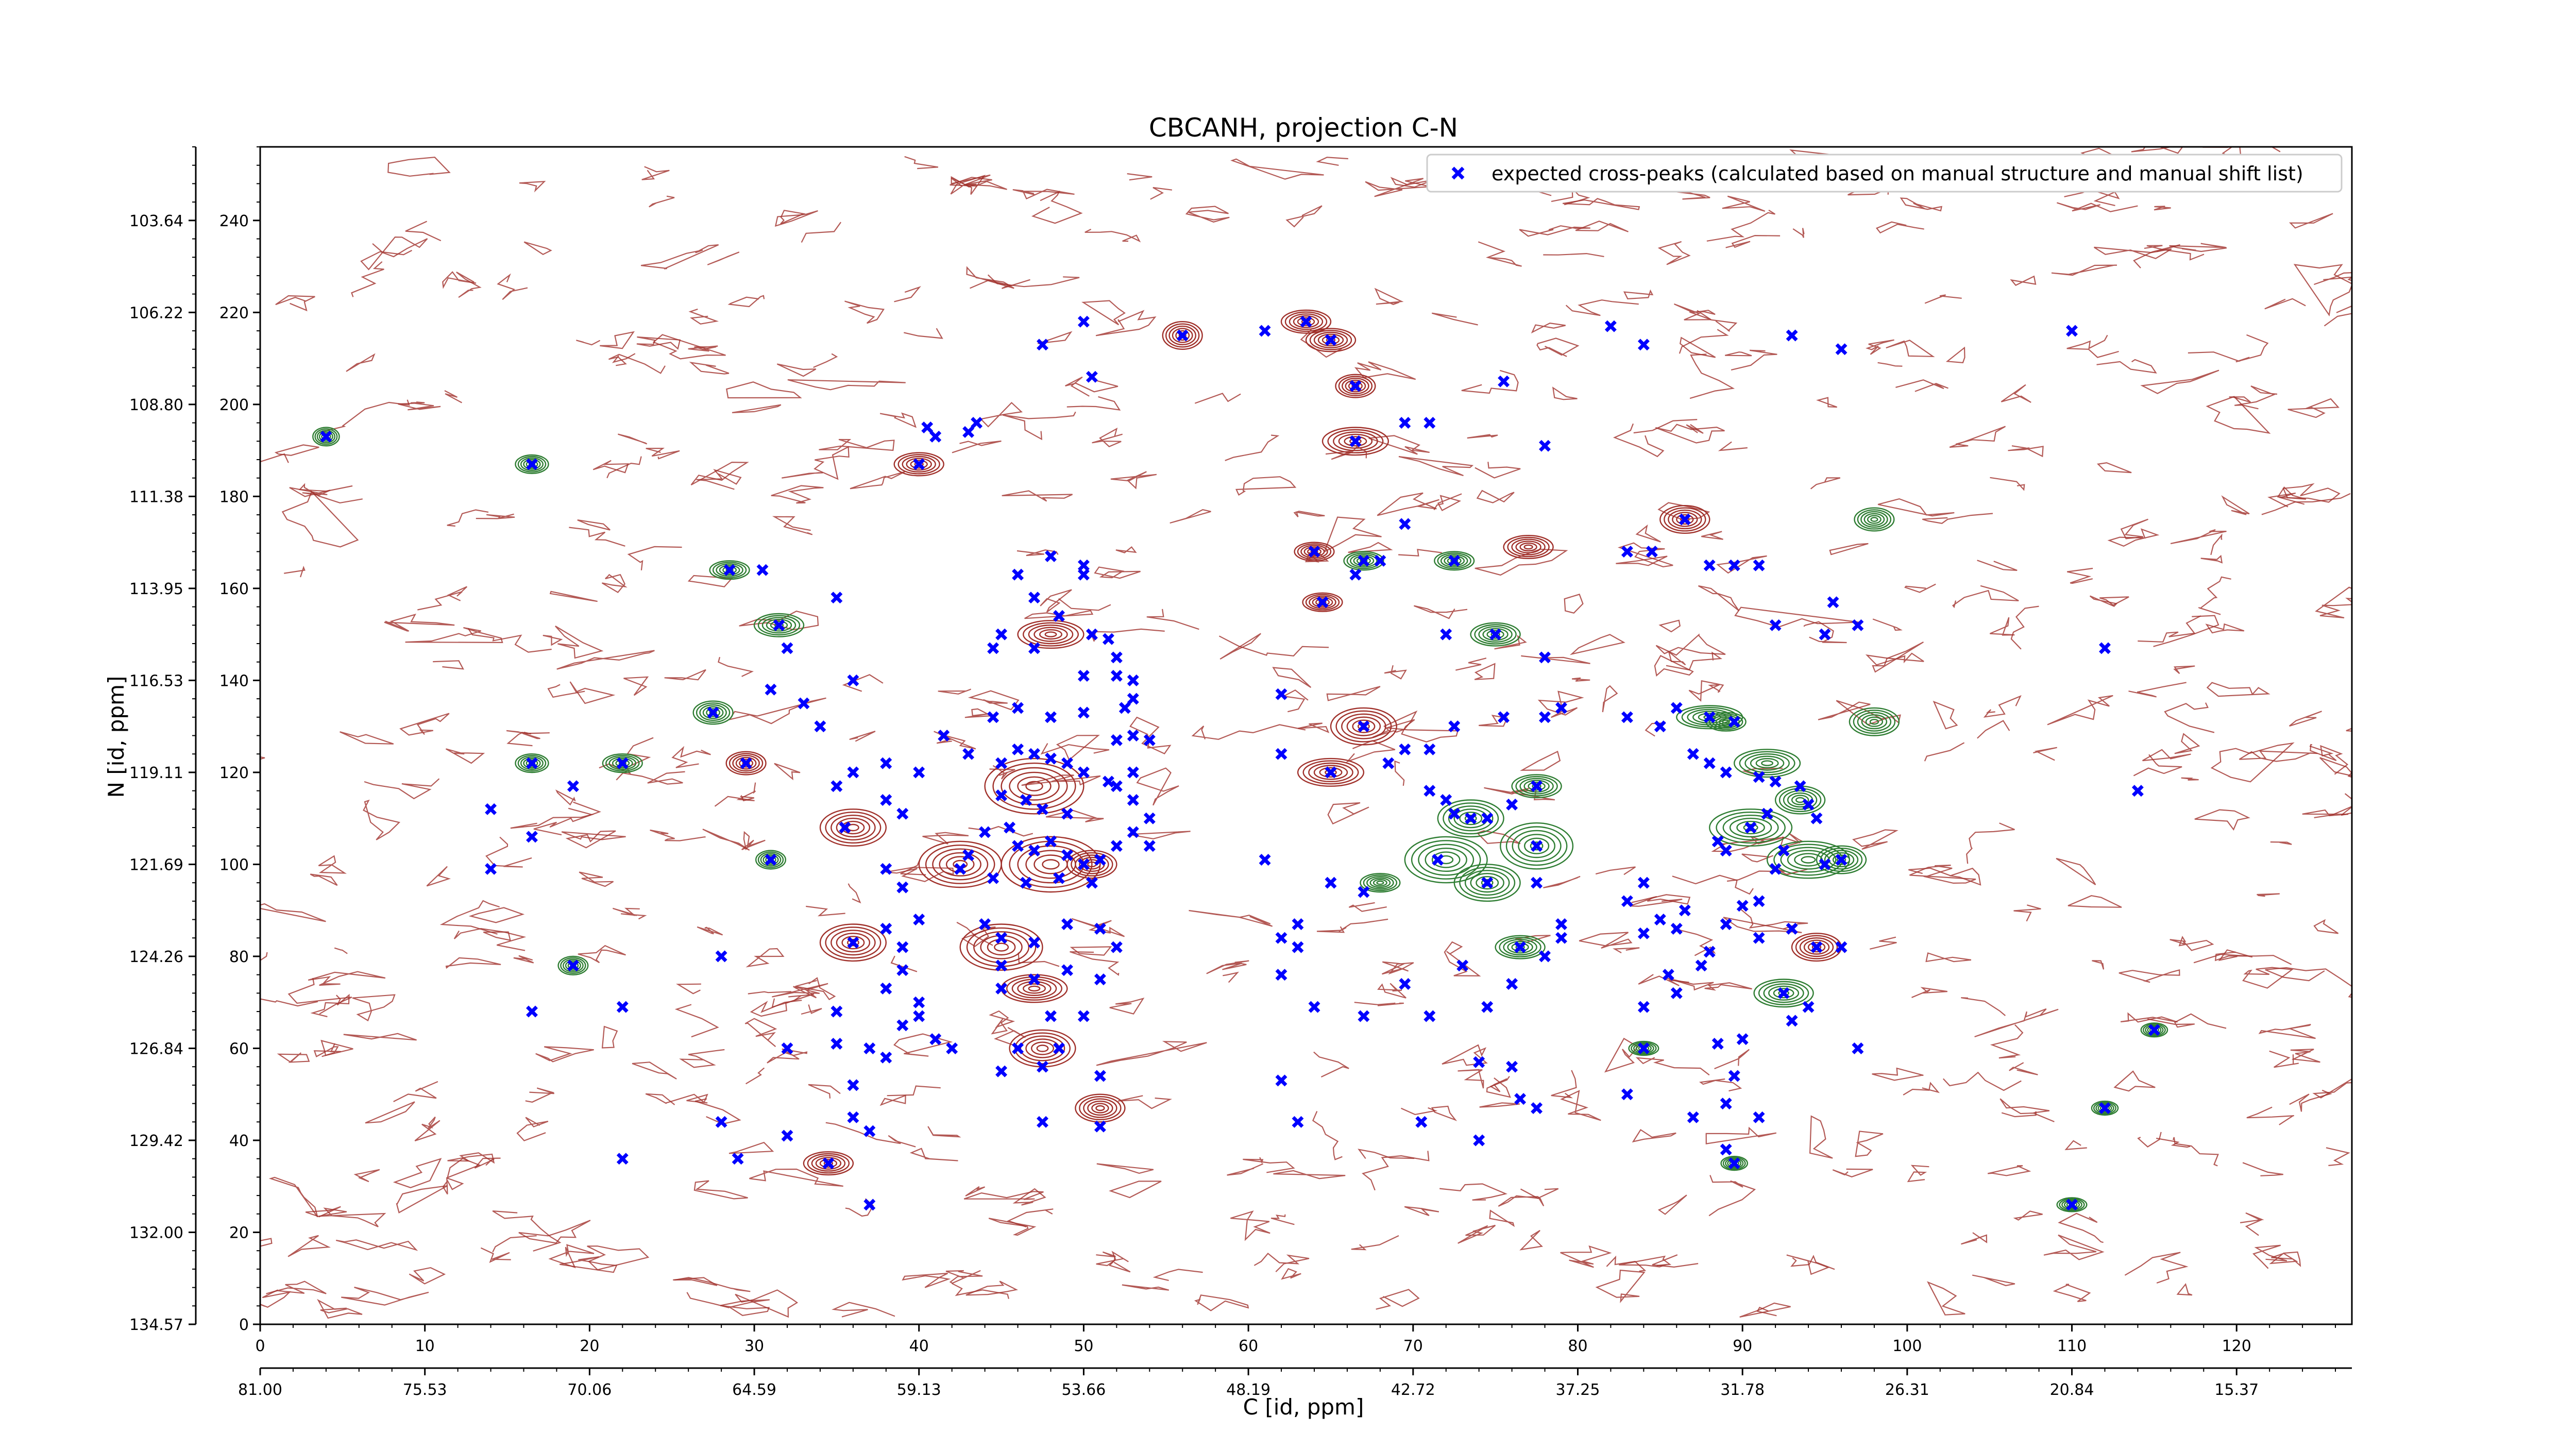 This screenshot has width=2576, height=1449. What do you see at coordinates (234, 589) in the screenshot?
I see `y-index-tick-label: 160` at bounding box center [234, 589].